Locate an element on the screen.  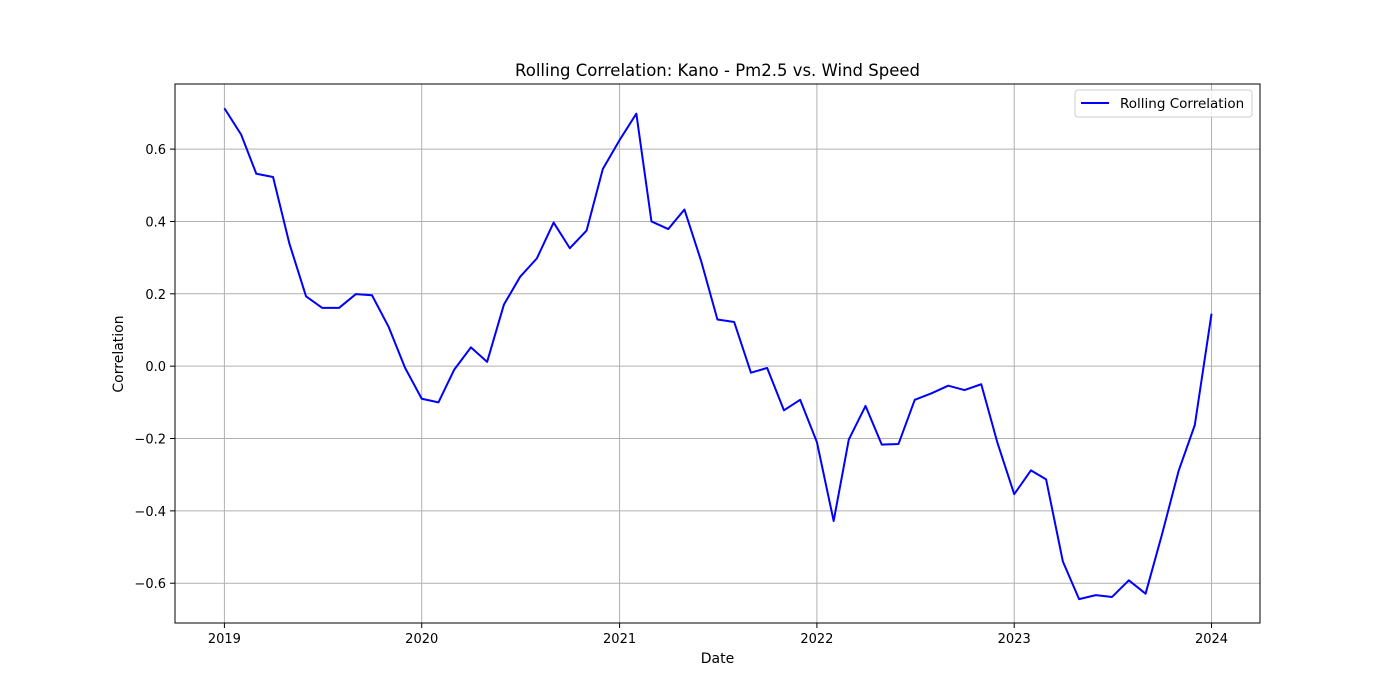
x-tick-label: 2024 is located at coordinates (1211, 639).